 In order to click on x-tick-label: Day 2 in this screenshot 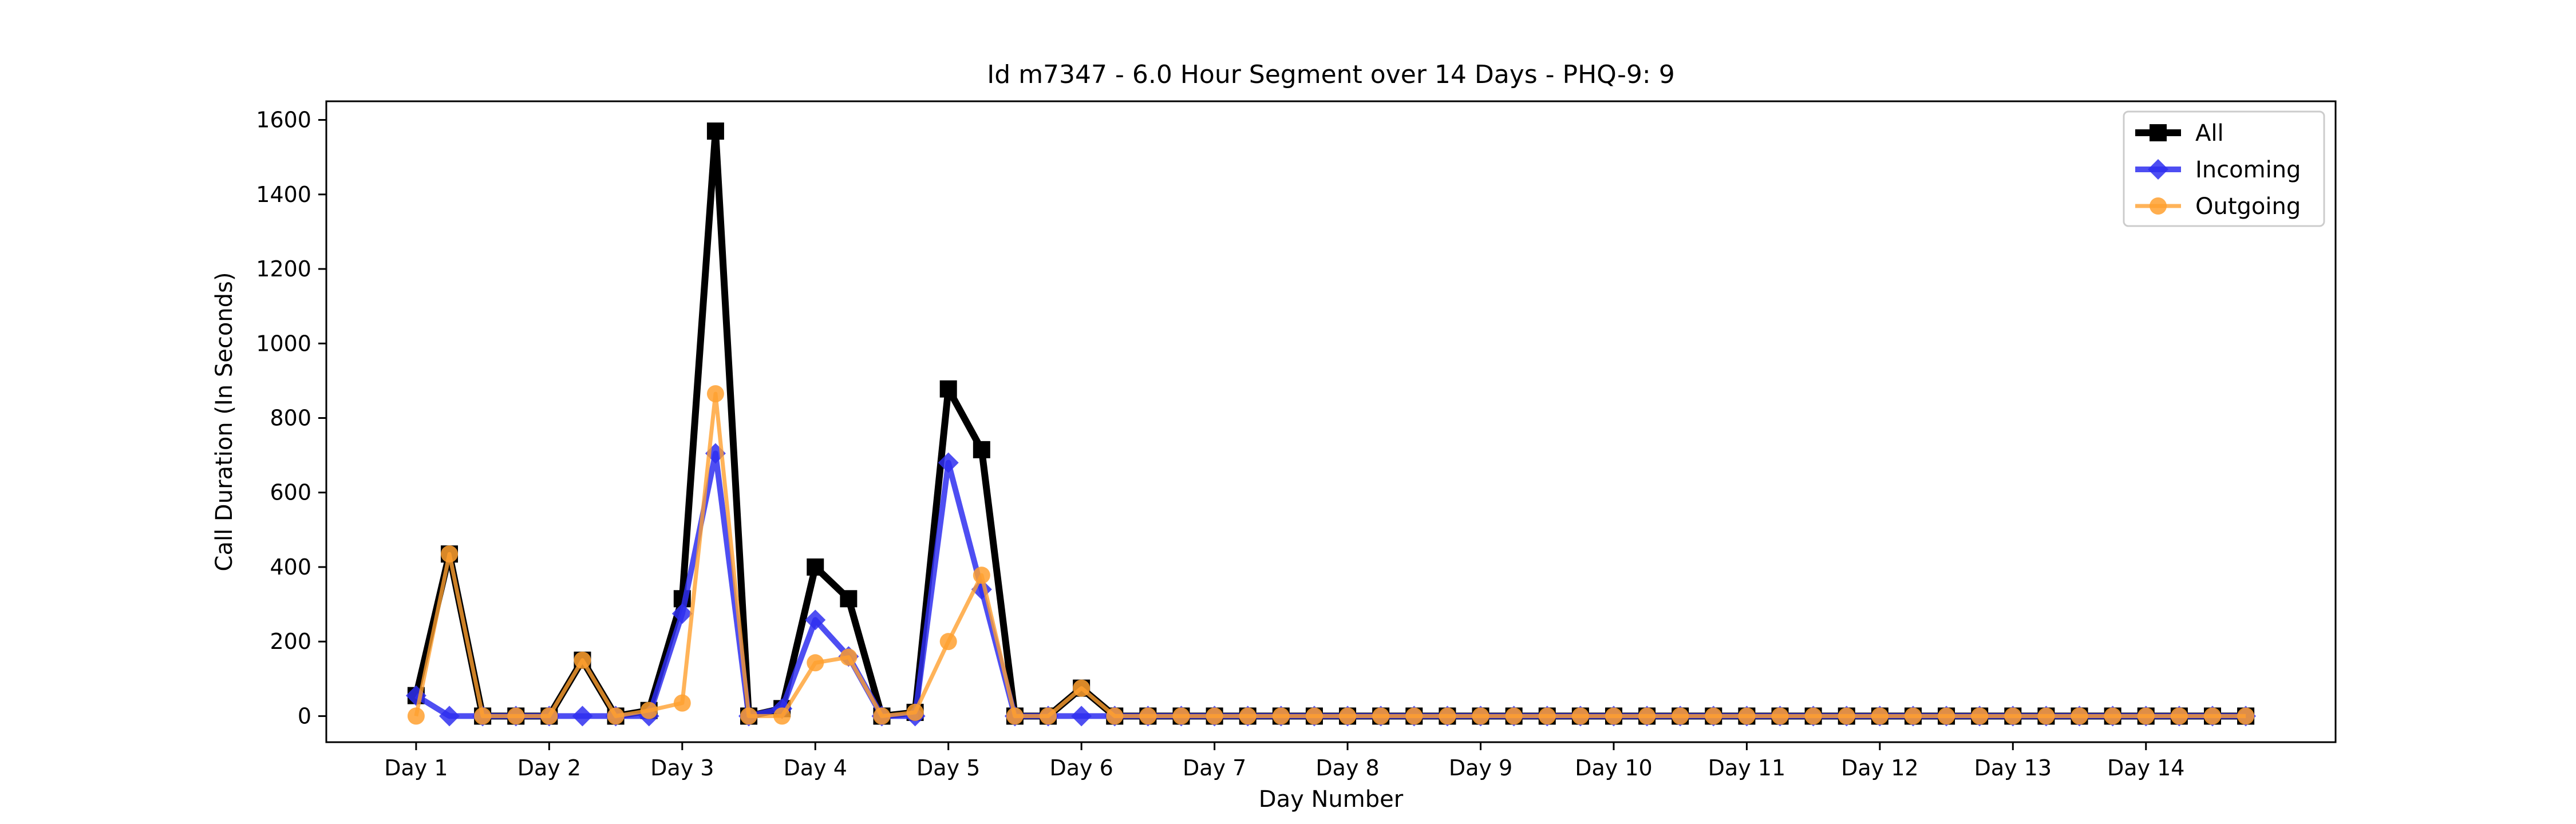, I will do `click(549, 768)`.